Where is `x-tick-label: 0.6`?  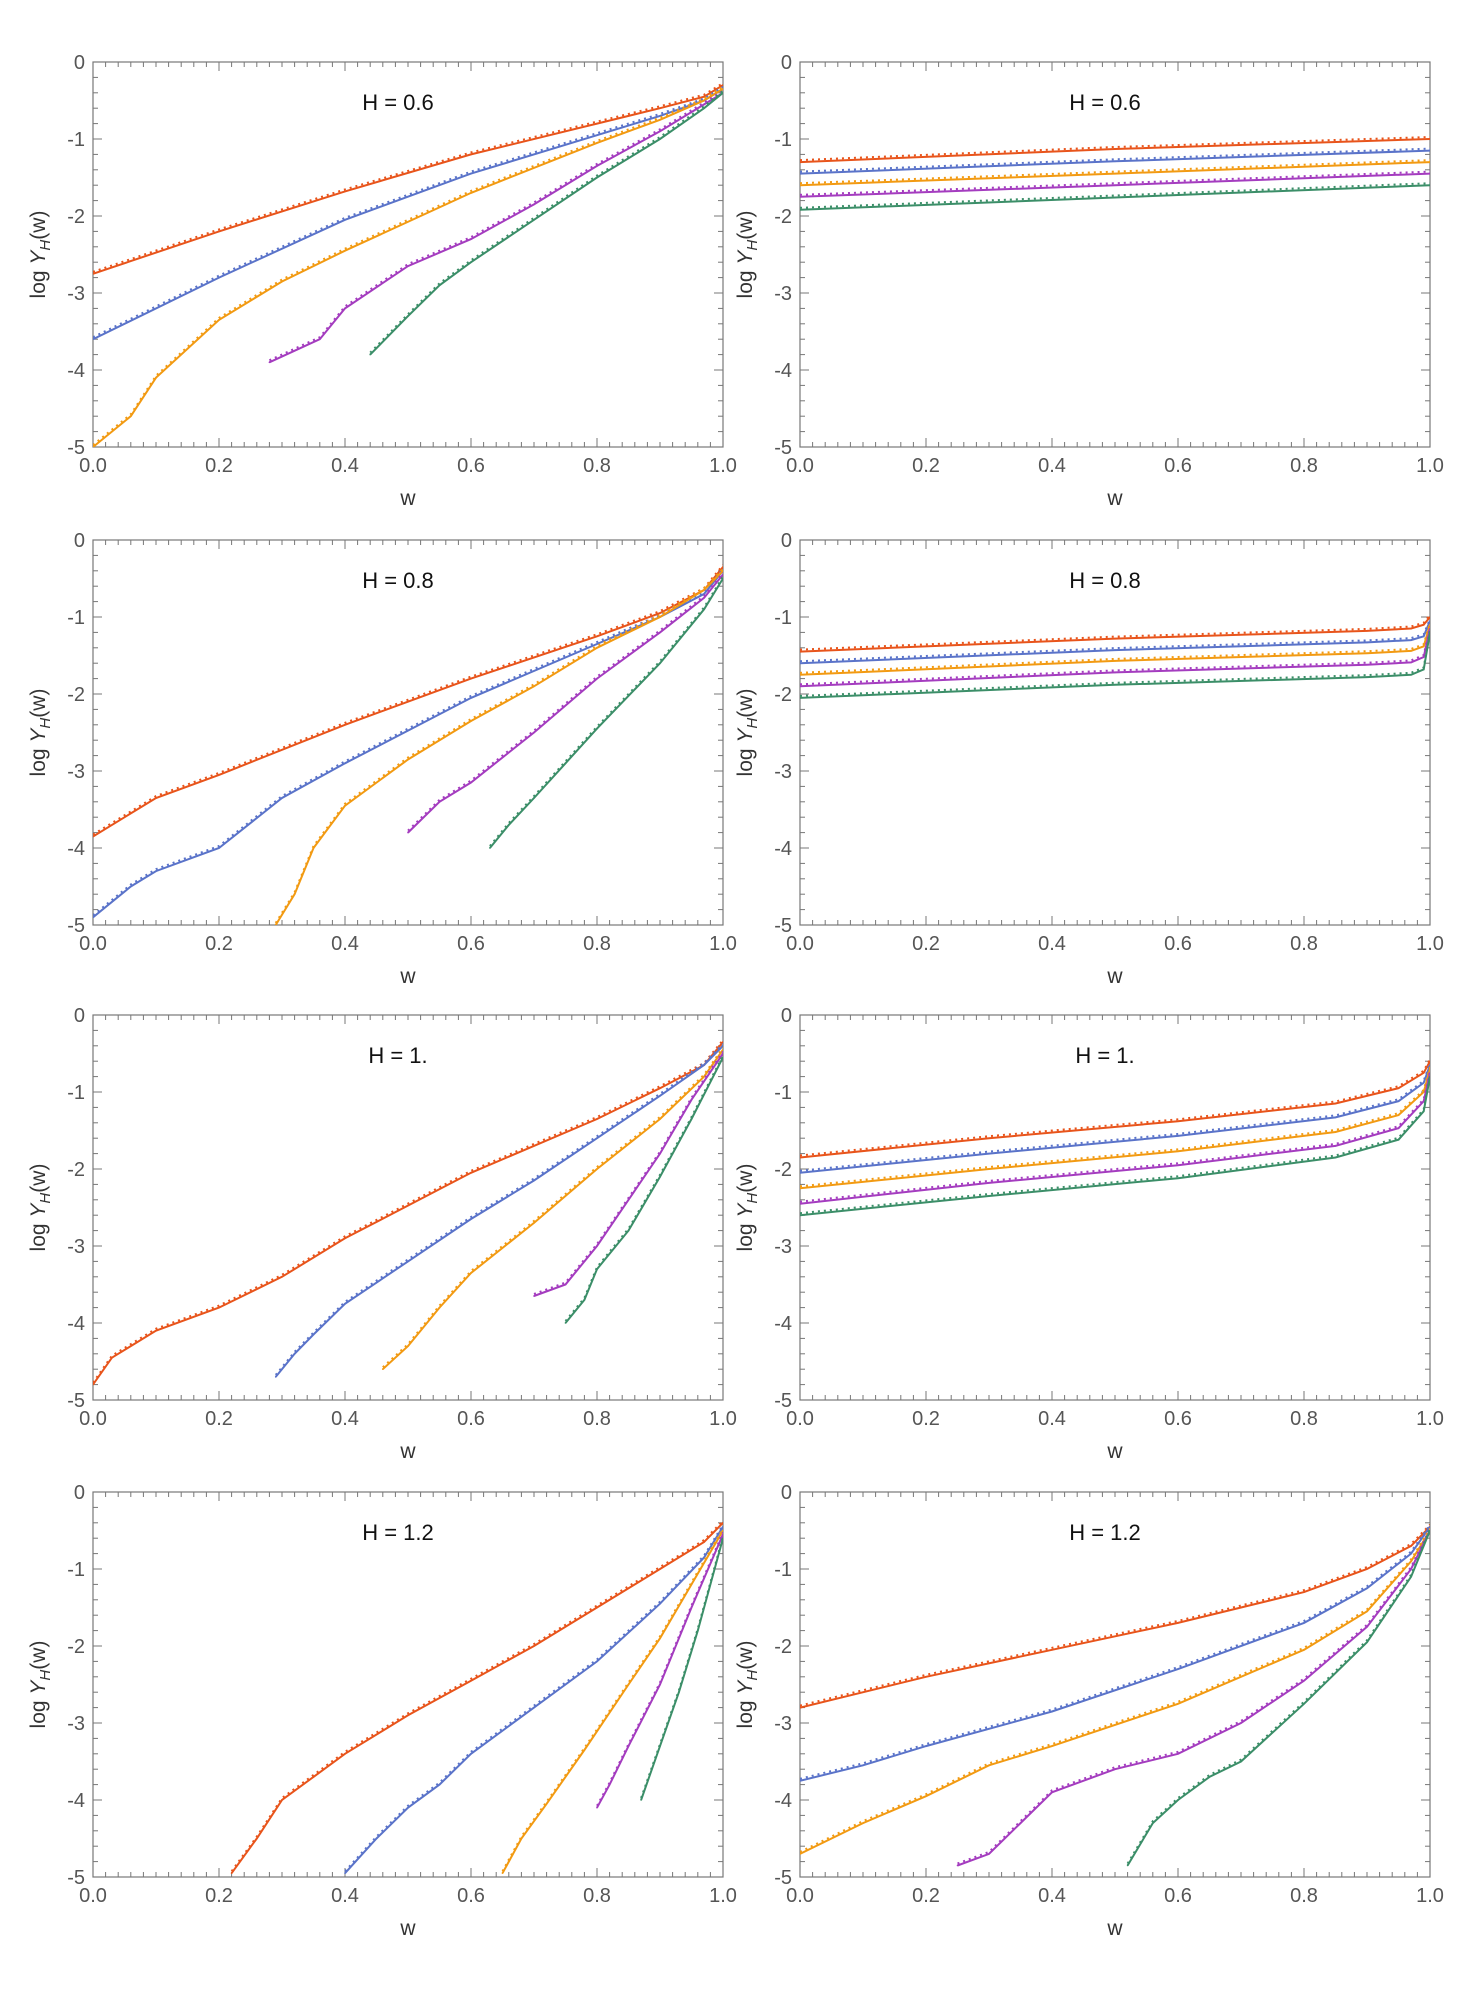 x-tick-label: 0.6 is located at coordinates (471, 1419).